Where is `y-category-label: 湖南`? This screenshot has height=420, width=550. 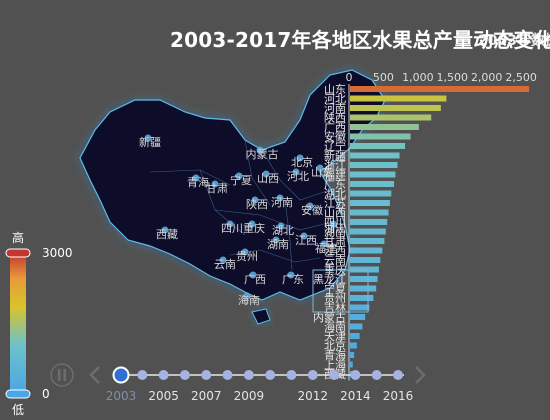 y-category-label: 湖南 is located at coordinates (335, 232).